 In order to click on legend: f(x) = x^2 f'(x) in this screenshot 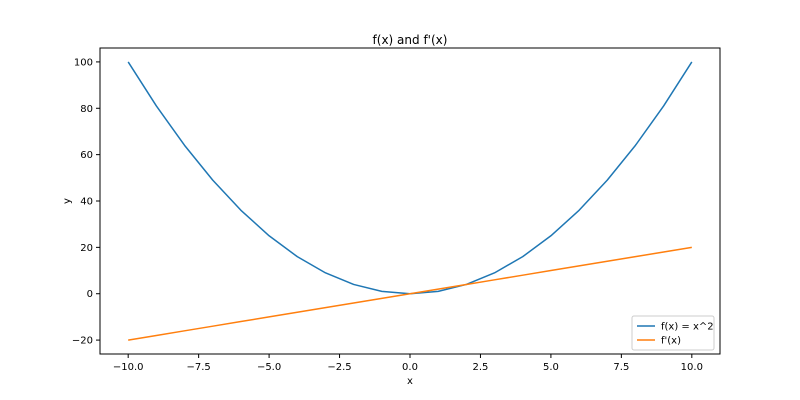, I will do `click(673, 333)`.